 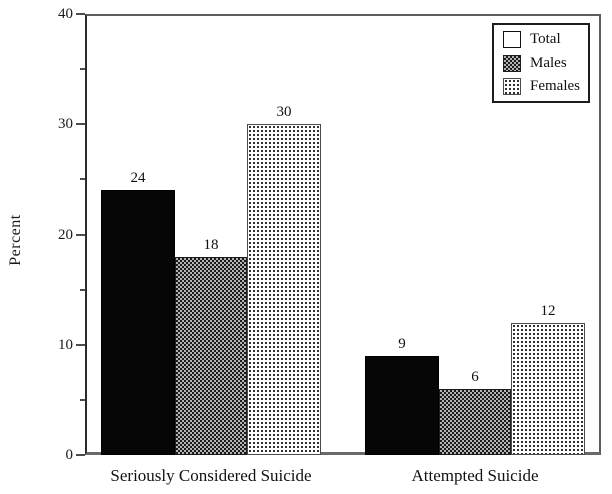 What do you see at coordinates (211, 475) in the screenshot?
I see `category-label-1: Seriously Considered Suicide` at bounding box center [211, 475].